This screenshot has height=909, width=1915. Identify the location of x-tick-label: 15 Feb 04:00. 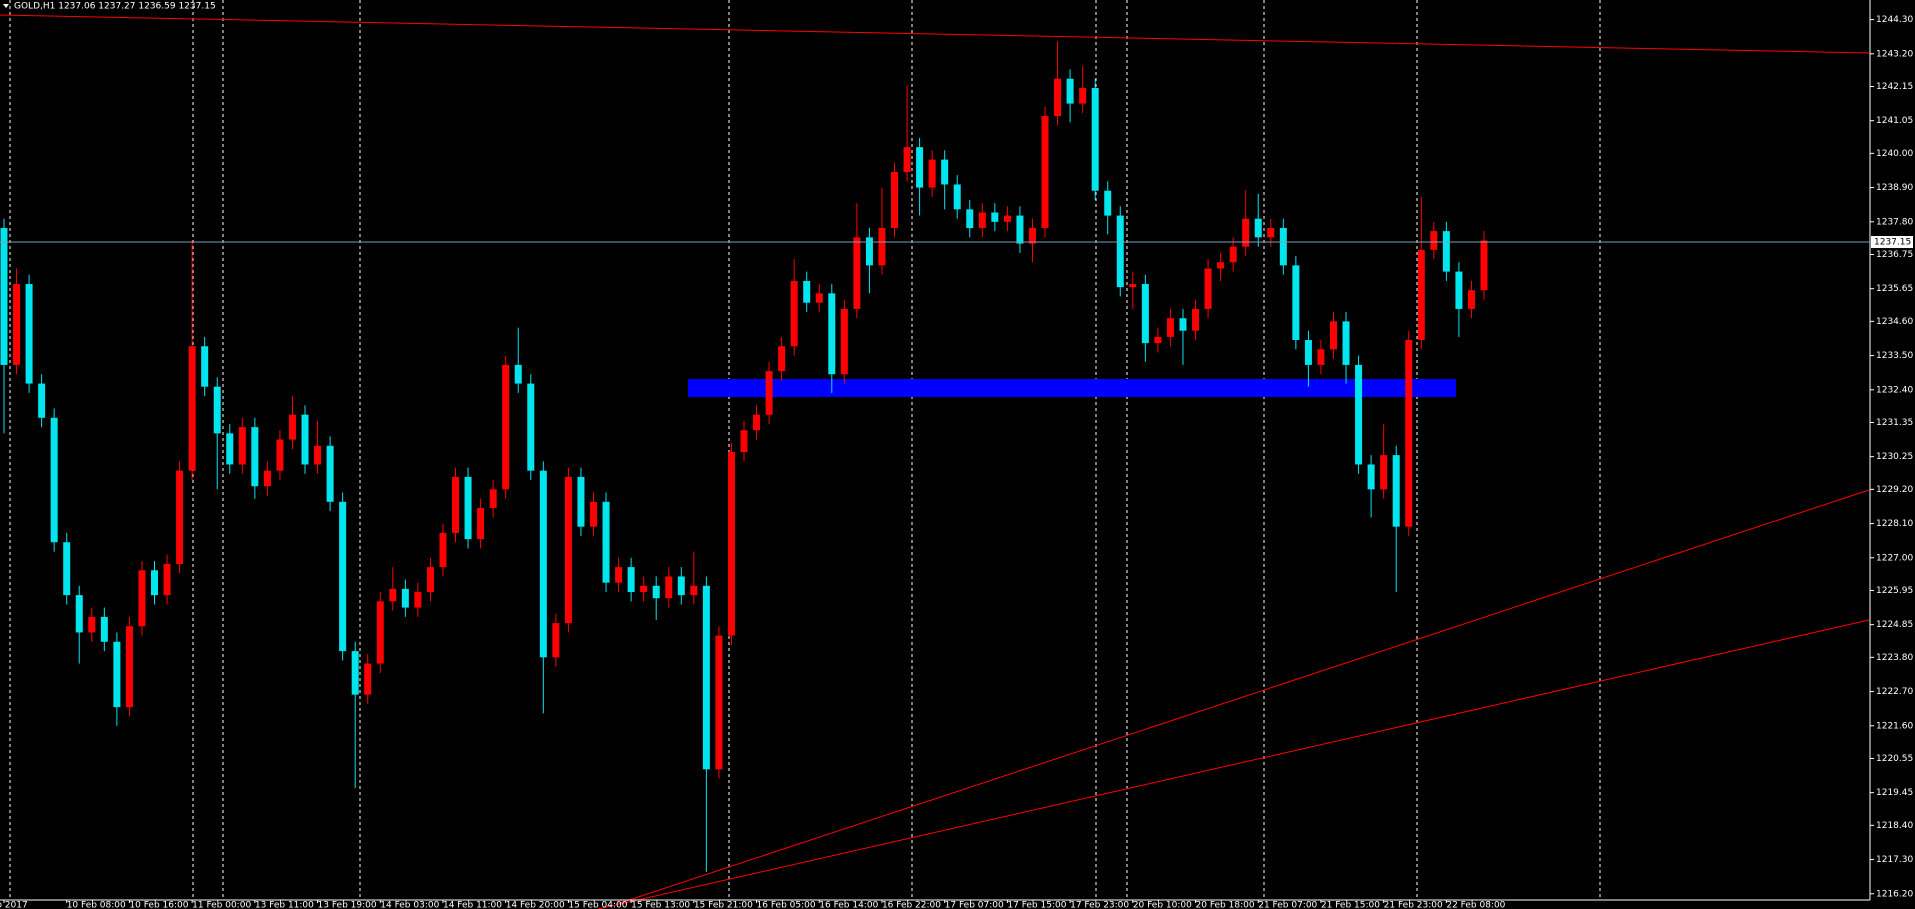
(597, 905).